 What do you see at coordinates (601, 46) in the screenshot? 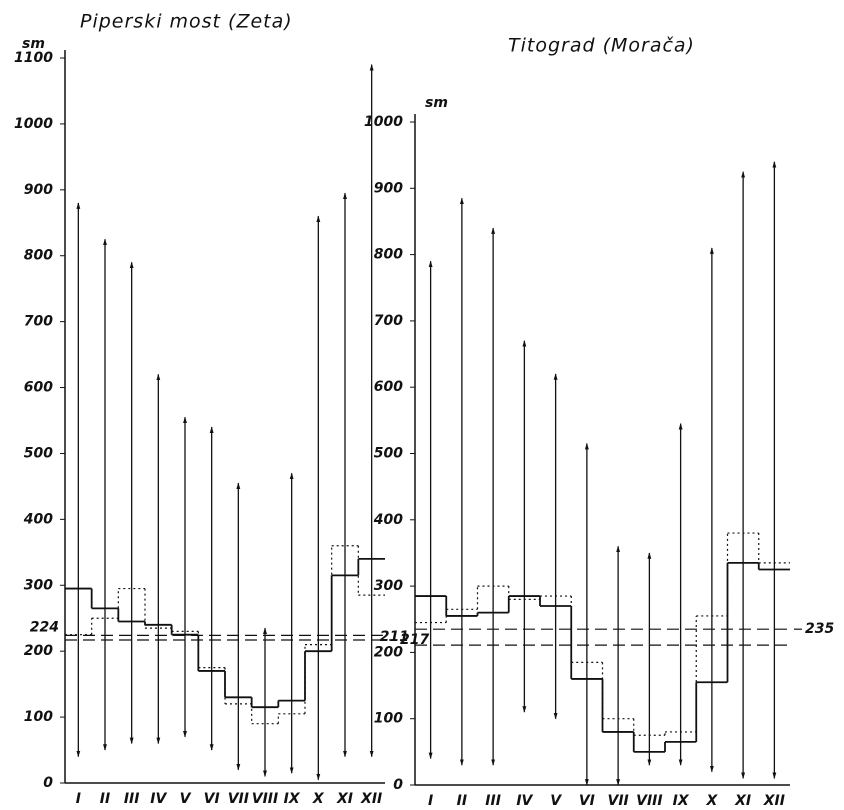
I see `chart-title: Titograd (Morača)` at bounding box center [601, 46].